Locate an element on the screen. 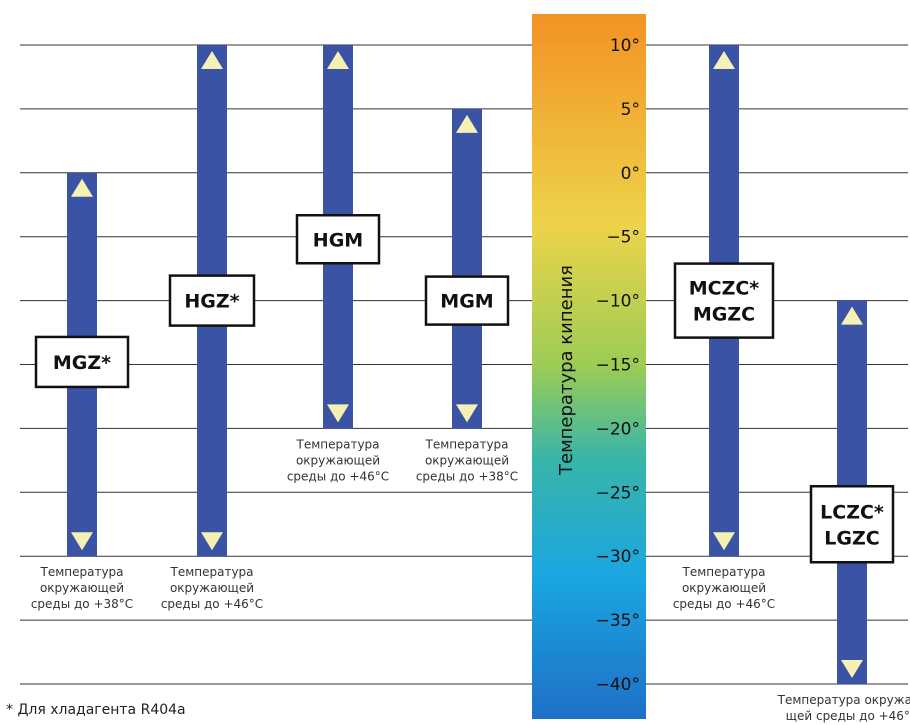 The width and height of the screenshot is (910, 725). series-label: MGM is located at coordinates (466, 302).